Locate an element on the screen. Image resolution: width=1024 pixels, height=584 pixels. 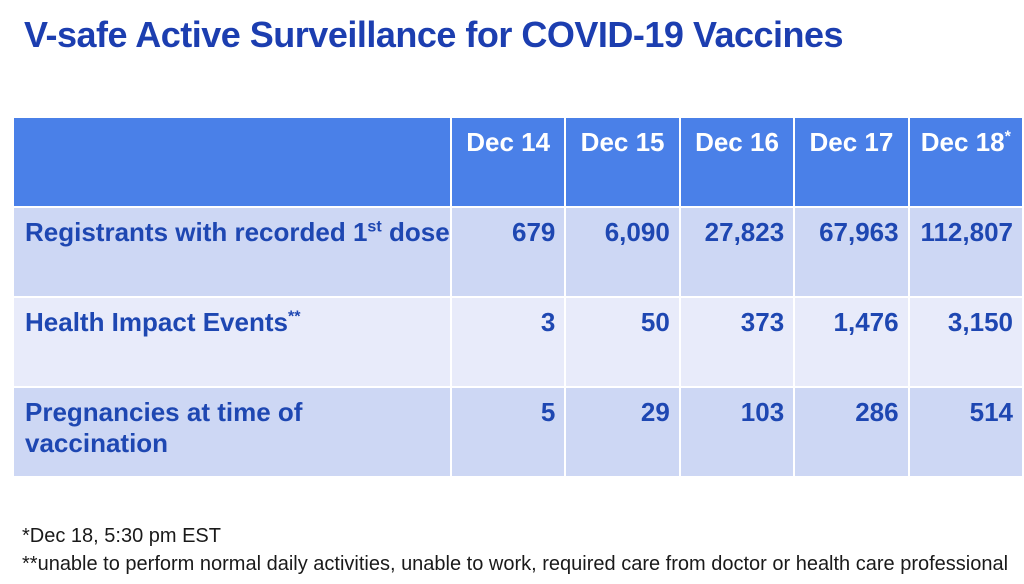
table-cell: 373 is located at coordinates (737, 342).